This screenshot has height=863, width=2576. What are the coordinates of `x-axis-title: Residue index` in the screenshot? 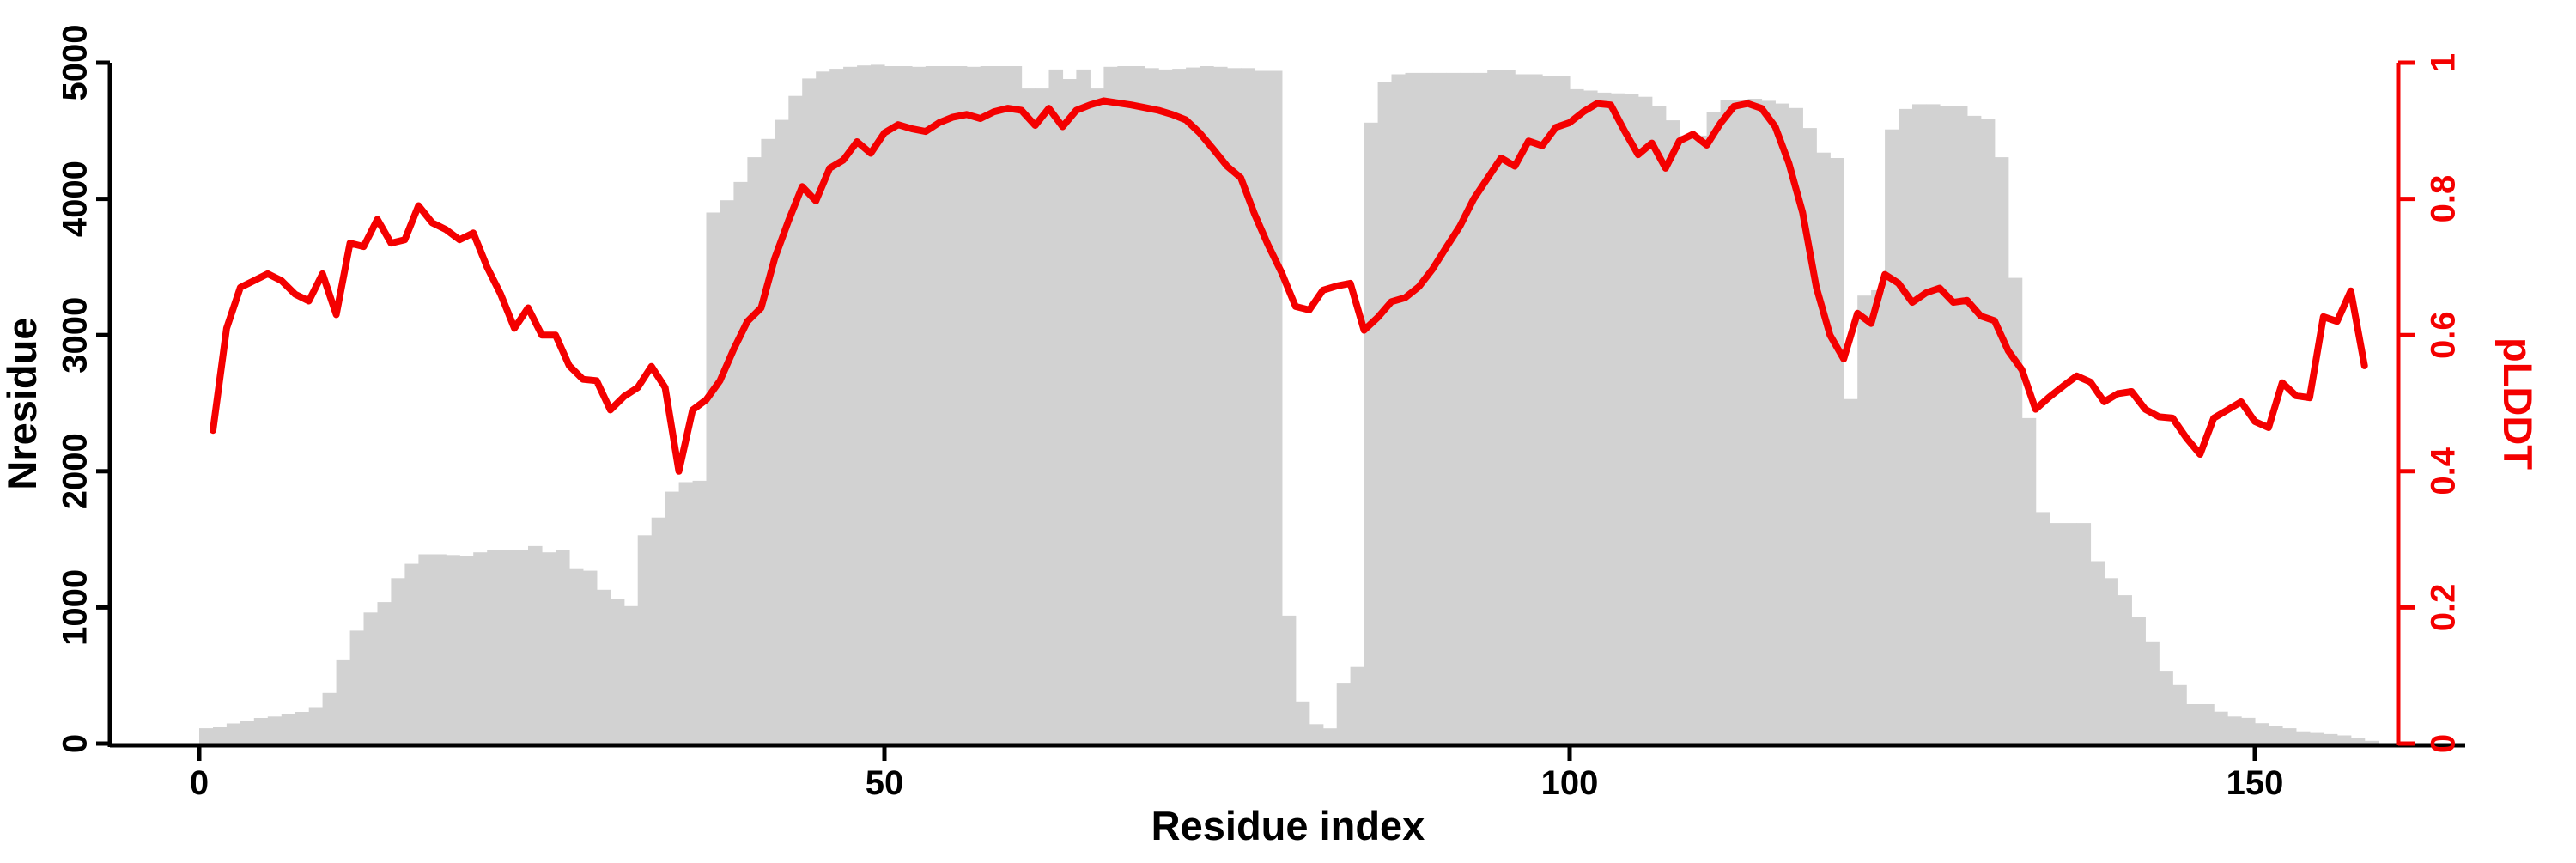 It's located at (1288, 826).